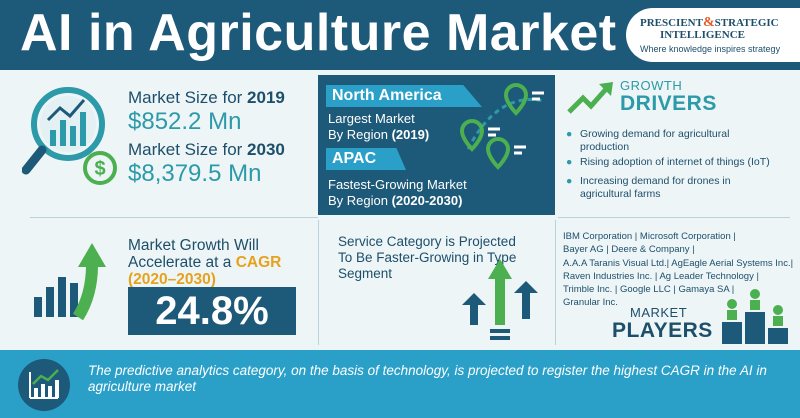 Image resolution: width=800 pixels, height=418 pixels. What do you see at coordinates (629, 250) in the screenshot?
I see `players-line: Bayer AG | Deere & Company |` at bounding box center [629, 250].